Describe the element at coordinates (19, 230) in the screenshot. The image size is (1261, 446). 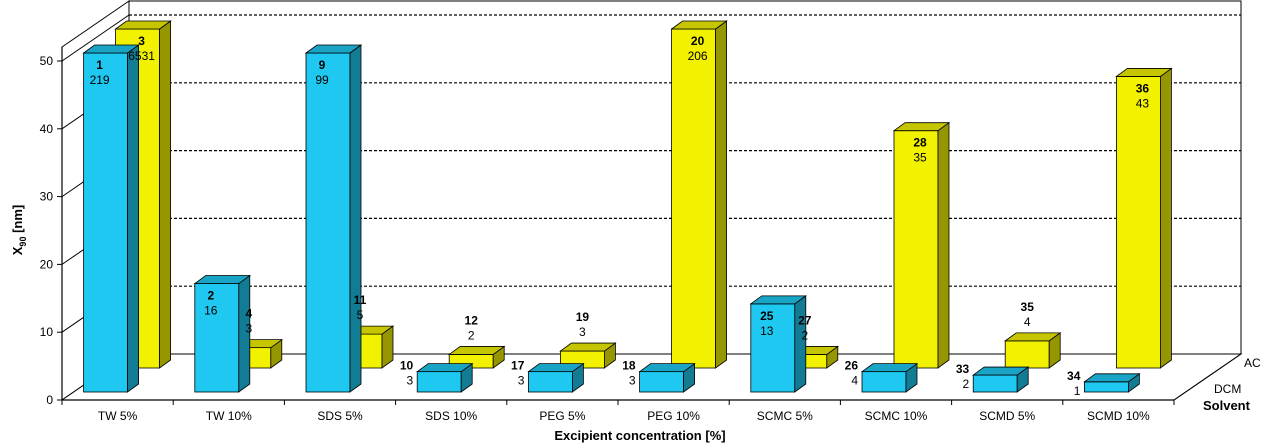
I see `y-axis-title: X90 [nm]` at that location.